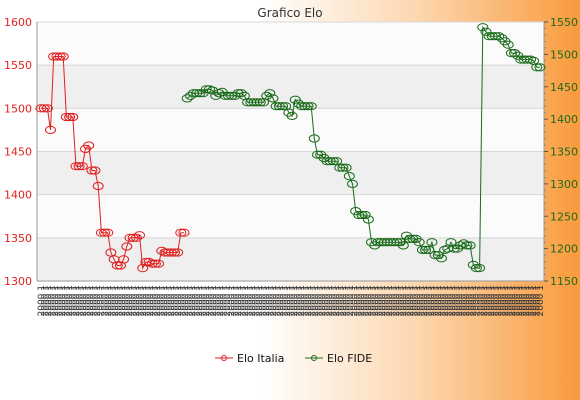 The height and width of the screenshot is (400, 580). I want to click on right-tick-label: 1250, so click(564, 216).